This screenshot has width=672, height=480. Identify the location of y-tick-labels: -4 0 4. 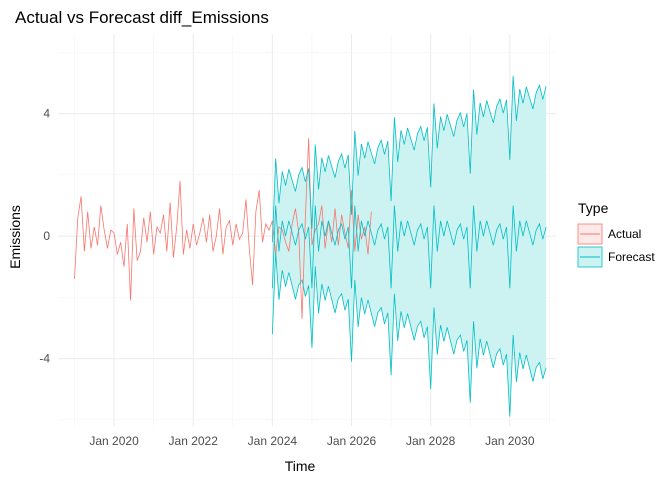
(44, 236).